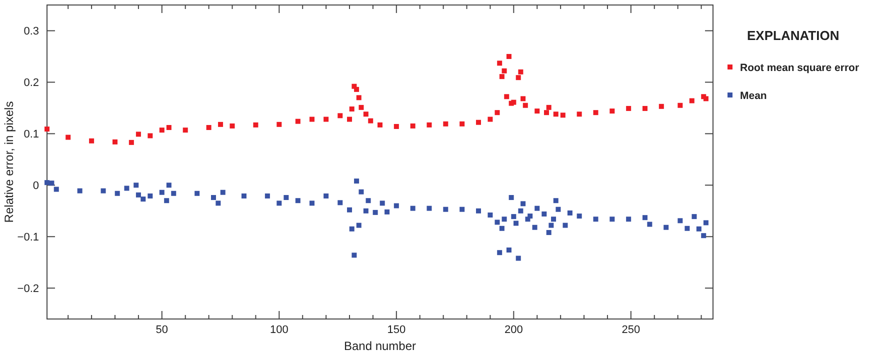 The width and height of the screenshot is (879, 357). Describe the element at coordinates (793, 35) in the screenshot. I see `legend-title: EXPLANATION` at that location.